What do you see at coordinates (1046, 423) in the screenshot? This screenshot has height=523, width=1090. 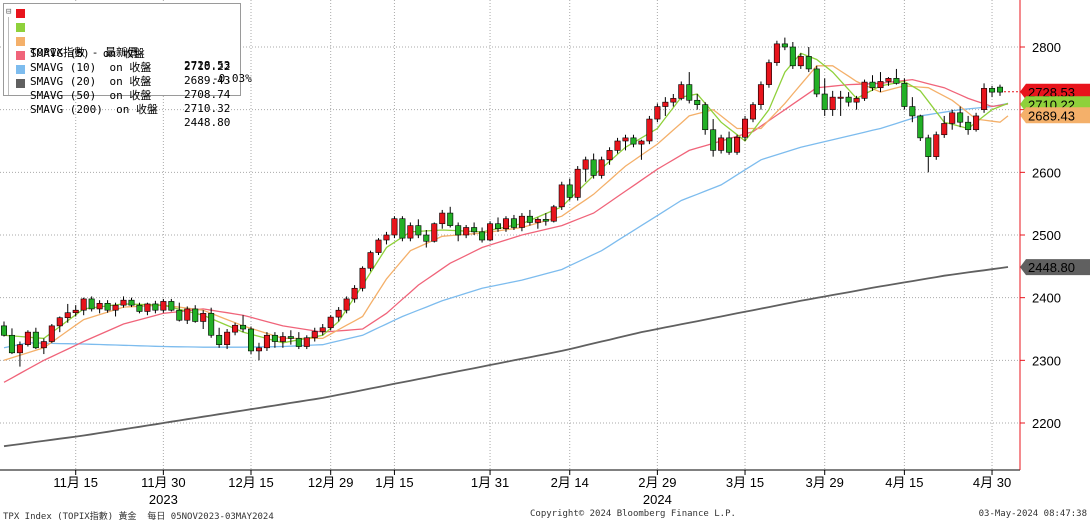 I see `y-tick-label: 2200` at bounding box center [1046, 423].